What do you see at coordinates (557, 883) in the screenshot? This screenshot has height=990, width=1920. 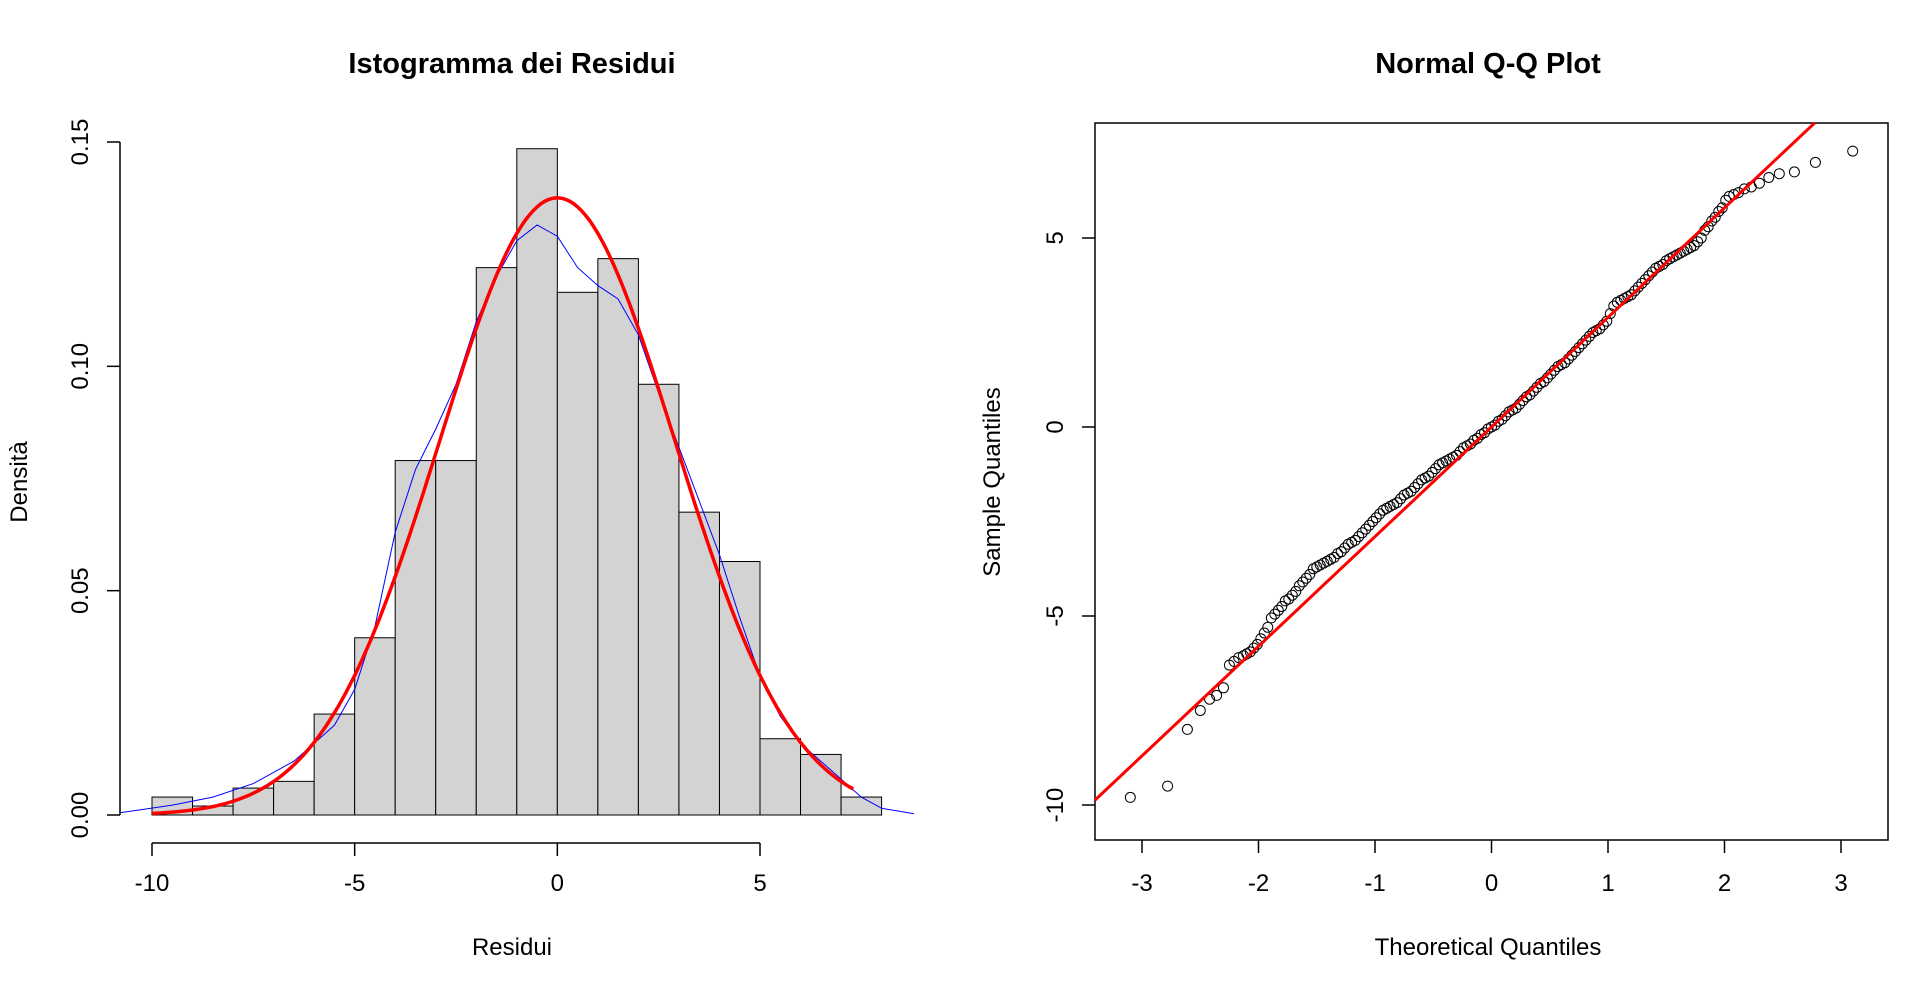 I see `histogram-x-tick-label: 0` at bounding box center [557, 883].